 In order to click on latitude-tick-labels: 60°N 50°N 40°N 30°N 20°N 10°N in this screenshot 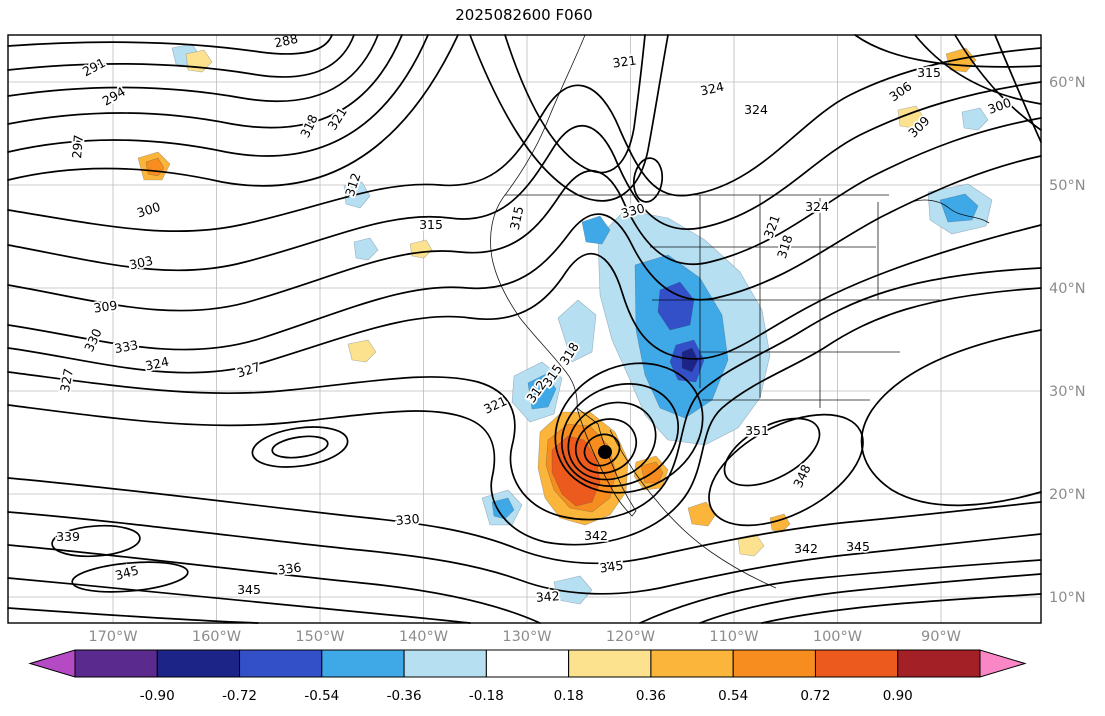, I will do `click(1067, 340)`.